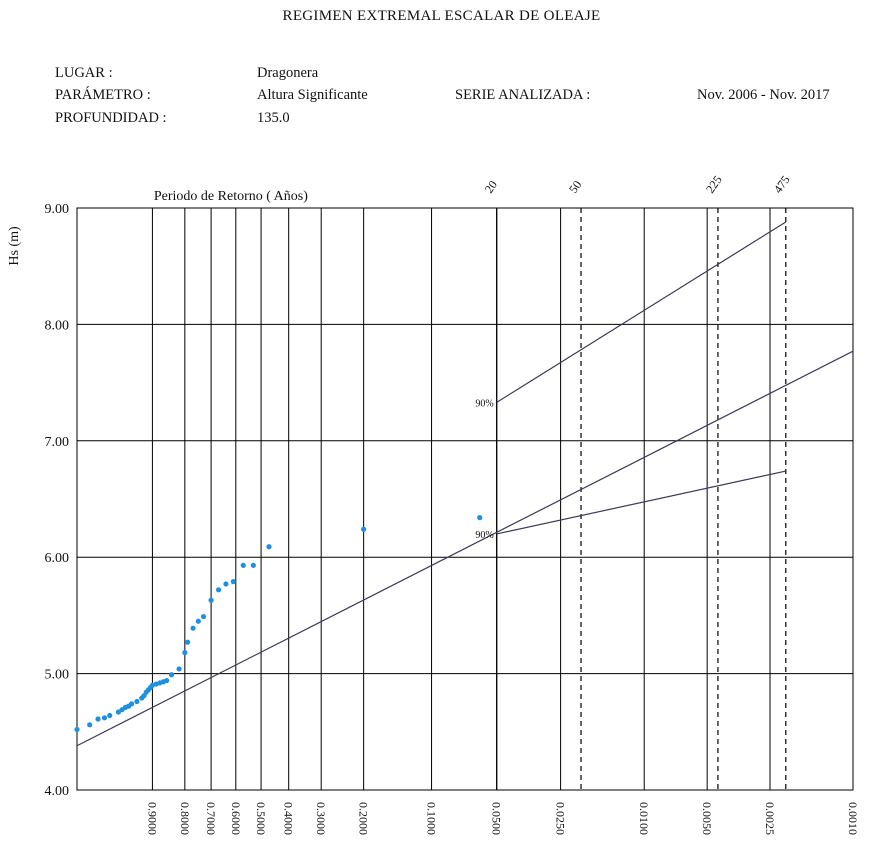 Image resolution: width=883 pixels, height=862 pixels. Describe the element at coordinates (57, 675) in the screenshot. I see `y-tick-label: 5.00` at that location.